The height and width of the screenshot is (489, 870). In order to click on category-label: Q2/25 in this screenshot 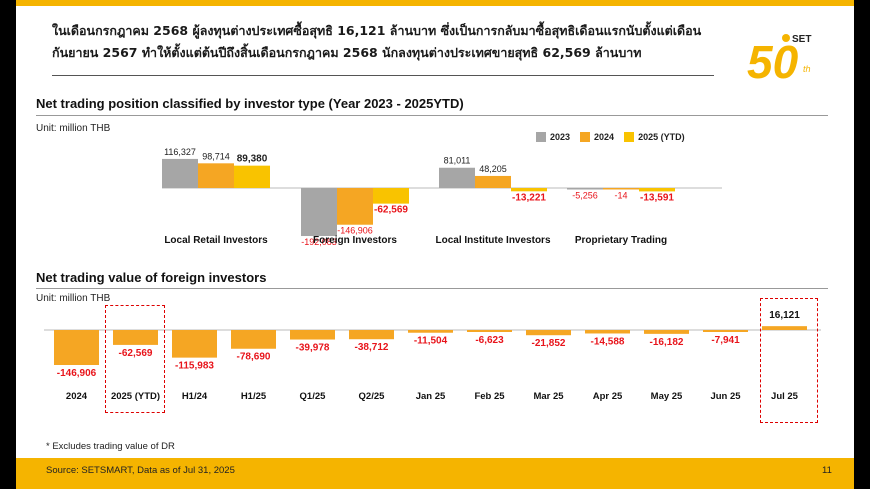, I will do `click(372, 396)`.